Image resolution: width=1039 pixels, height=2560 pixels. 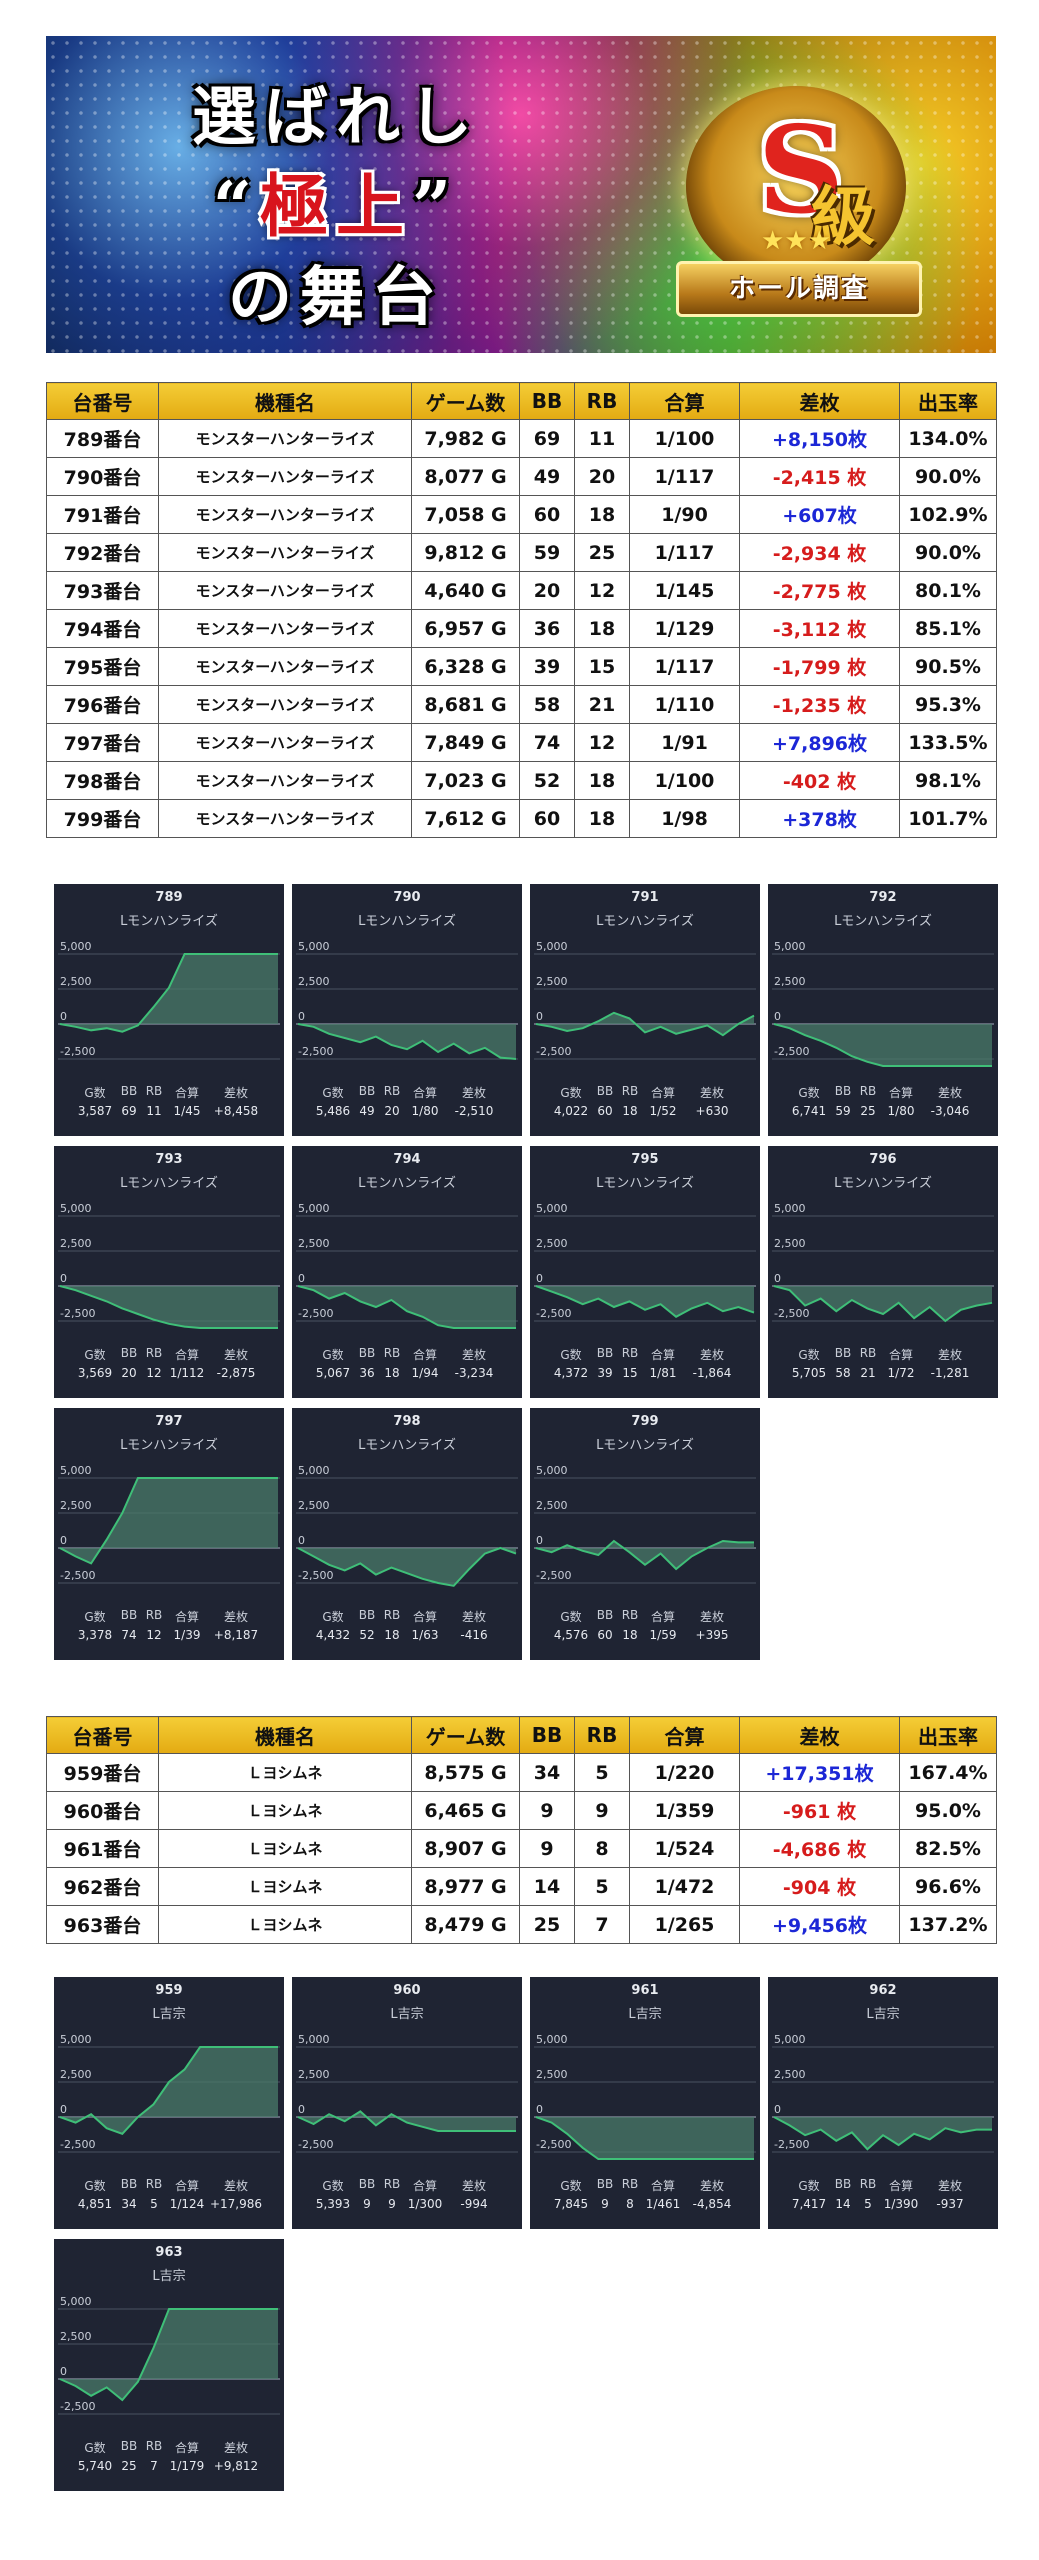 I want to click on stat-value-diff: -3,234, so click(x=474, y=1373).